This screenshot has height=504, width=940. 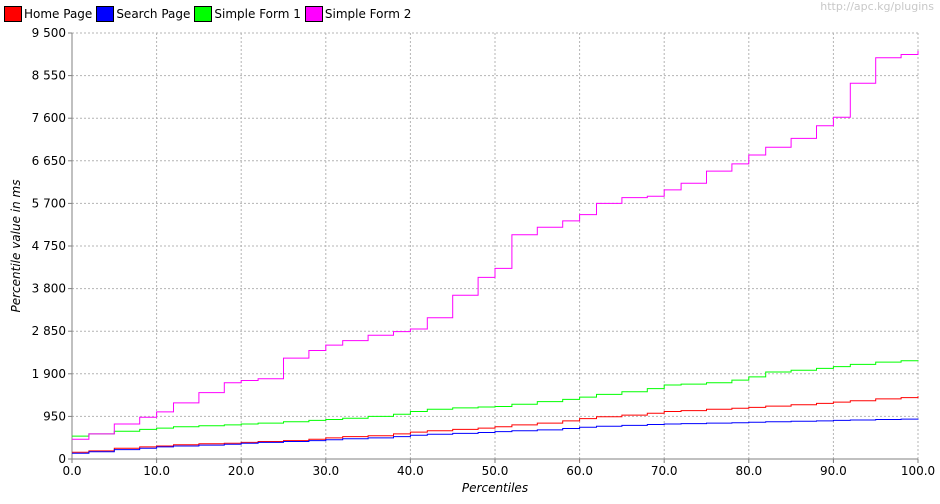 What do you see at coordinates (833, 471) in the screenshot?
I see `x-tick-label: 90.0` at bounding box center [833, 471].